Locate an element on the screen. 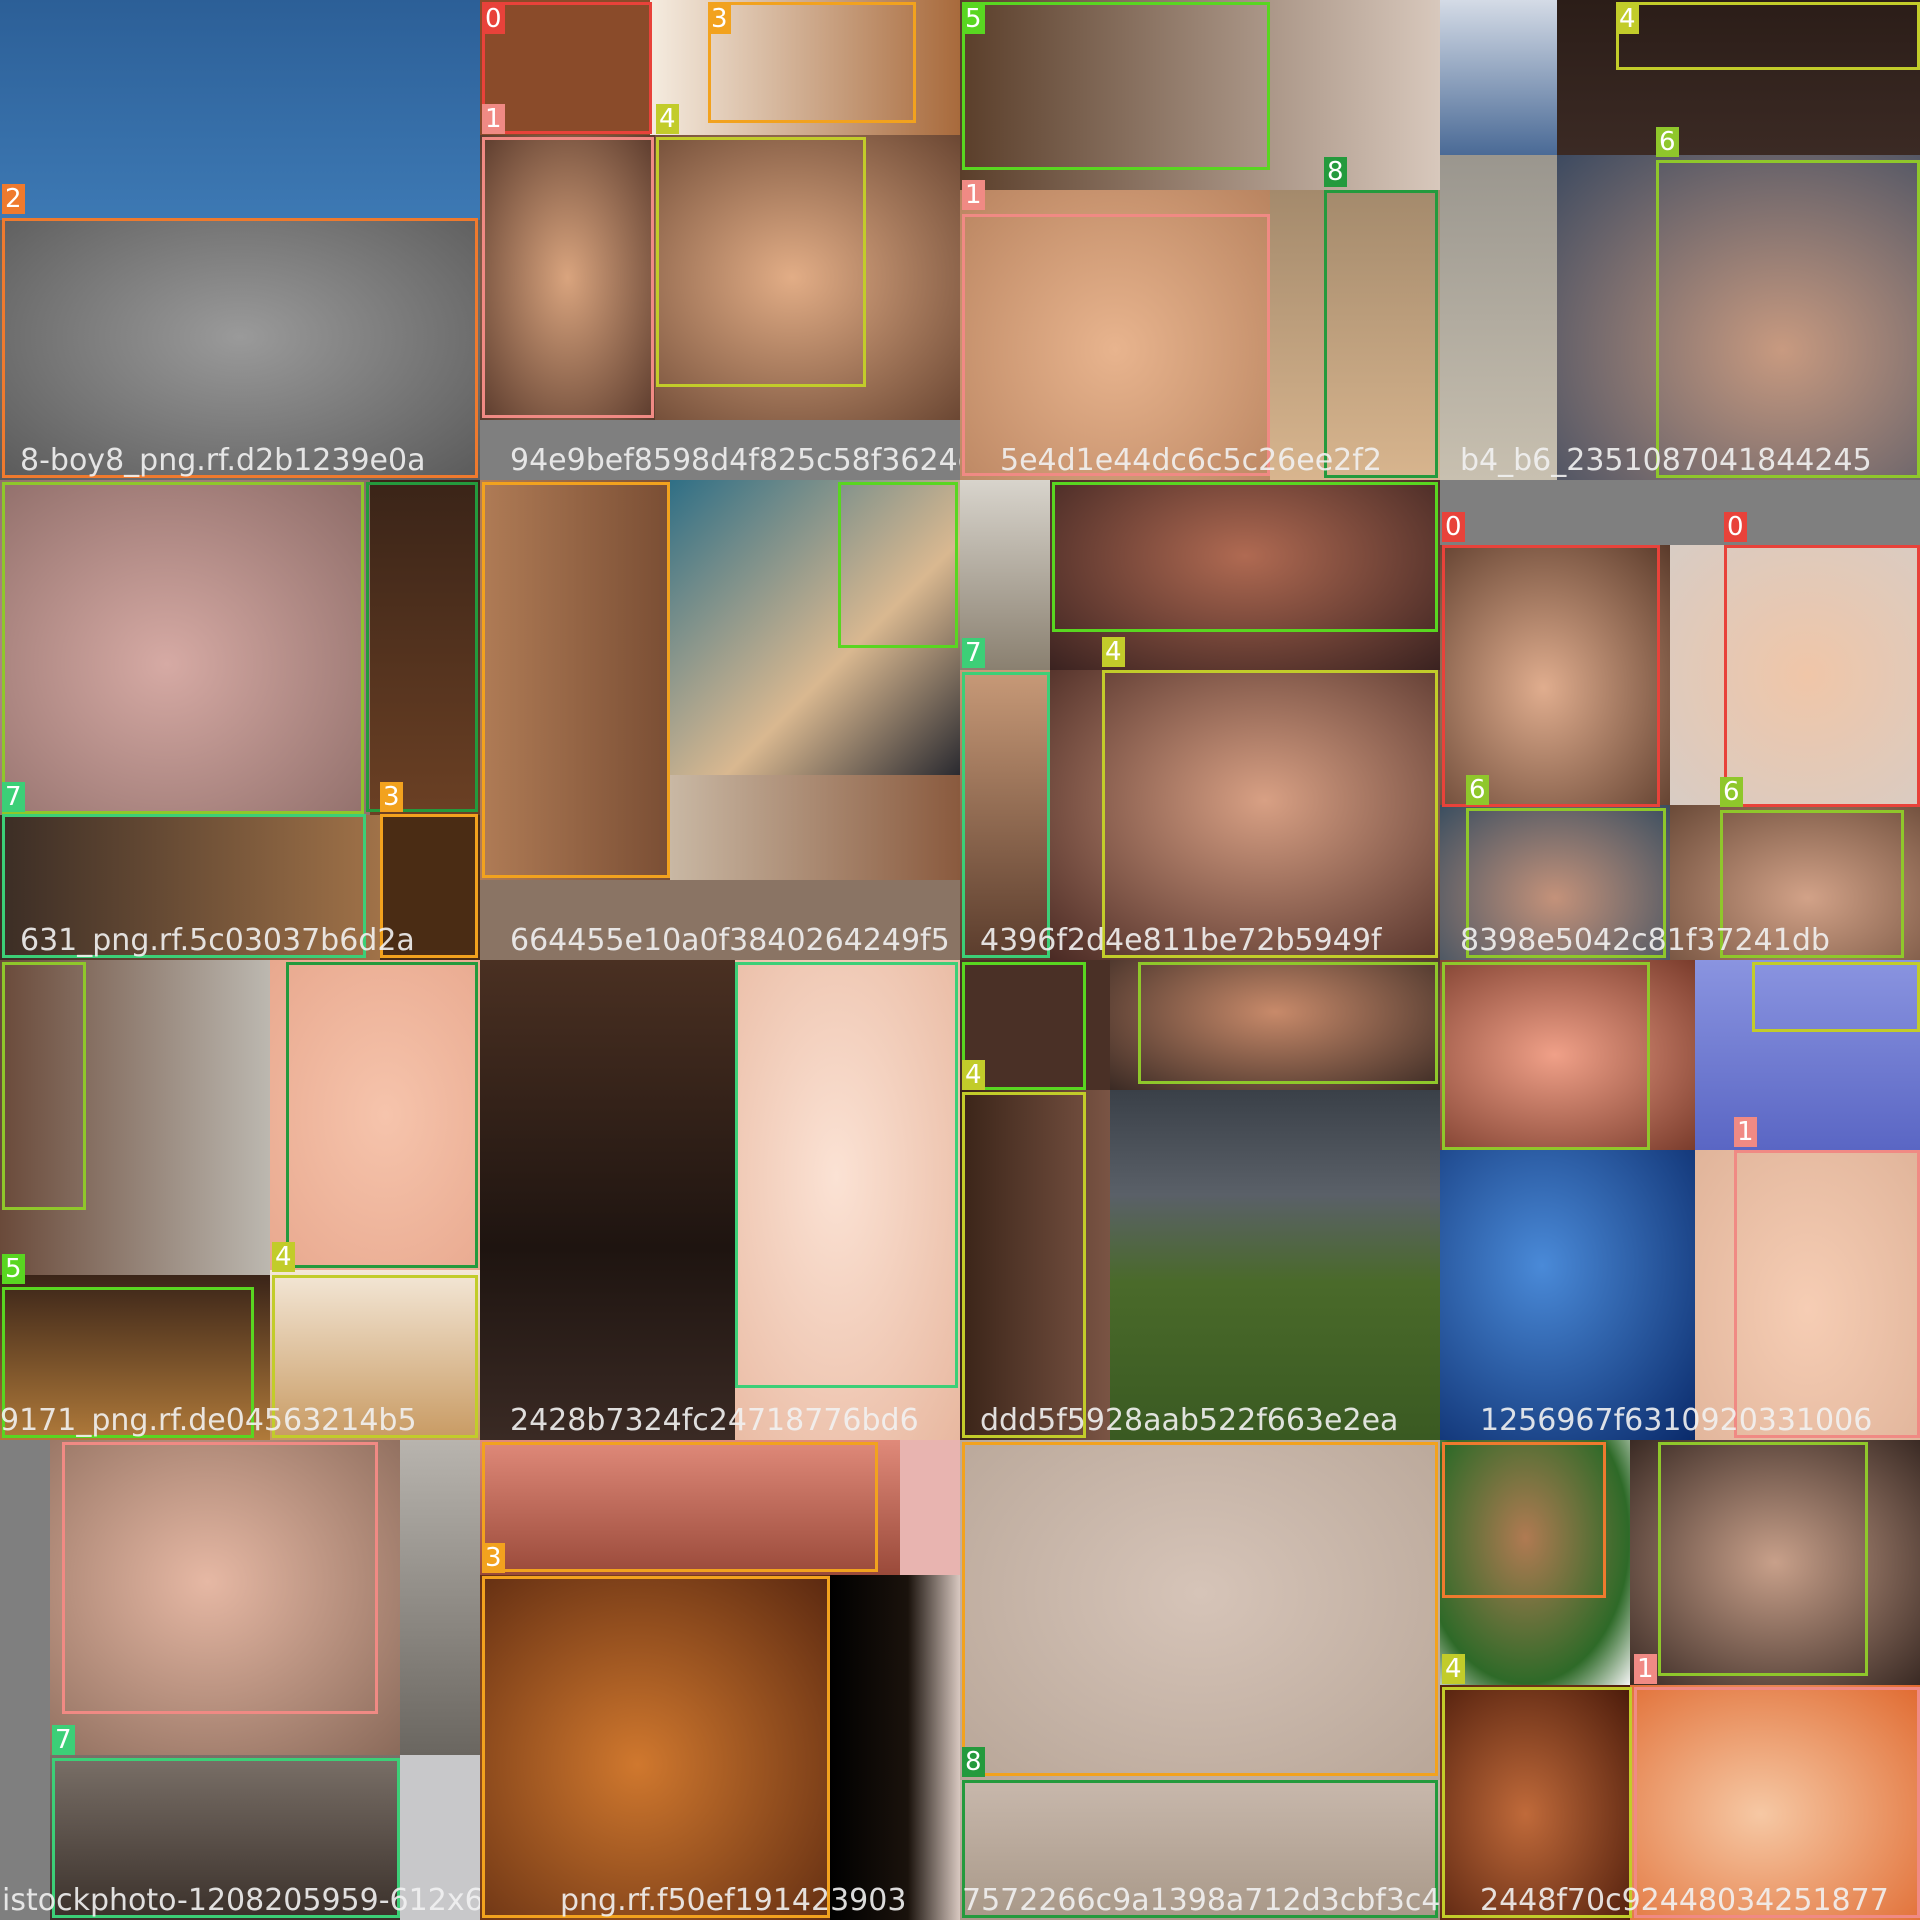 The height and width of the screenshot is (1920, 1920). filename-label: 5e4d1e44dc6c5c26ee2f2 is located at coordinates (1191, 460).